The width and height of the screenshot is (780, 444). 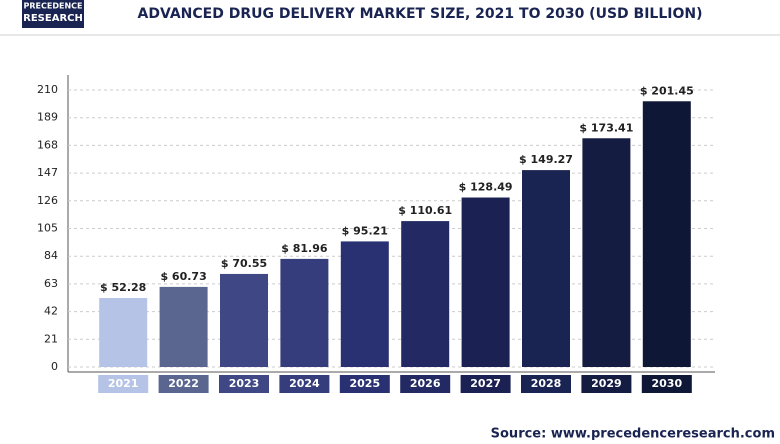 I want to click on value-label: $ 110.61, so click(x=425, y=210).